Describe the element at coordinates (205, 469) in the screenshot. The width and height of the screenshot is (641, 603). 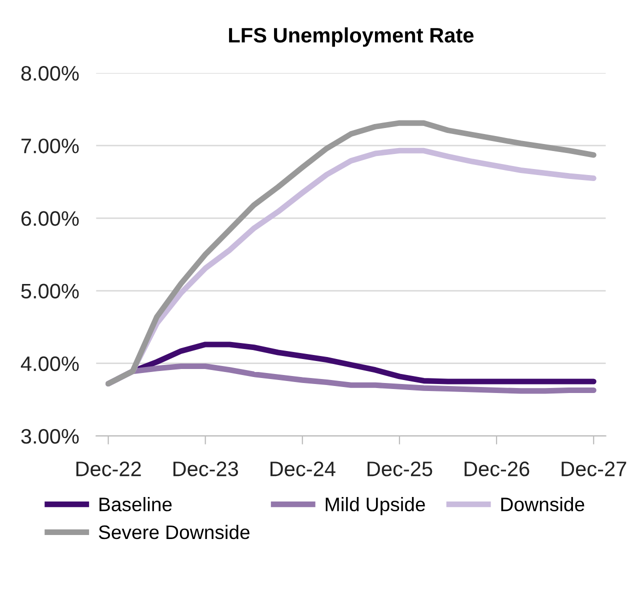
I see `x-tick-label: Dec-23` at that location.